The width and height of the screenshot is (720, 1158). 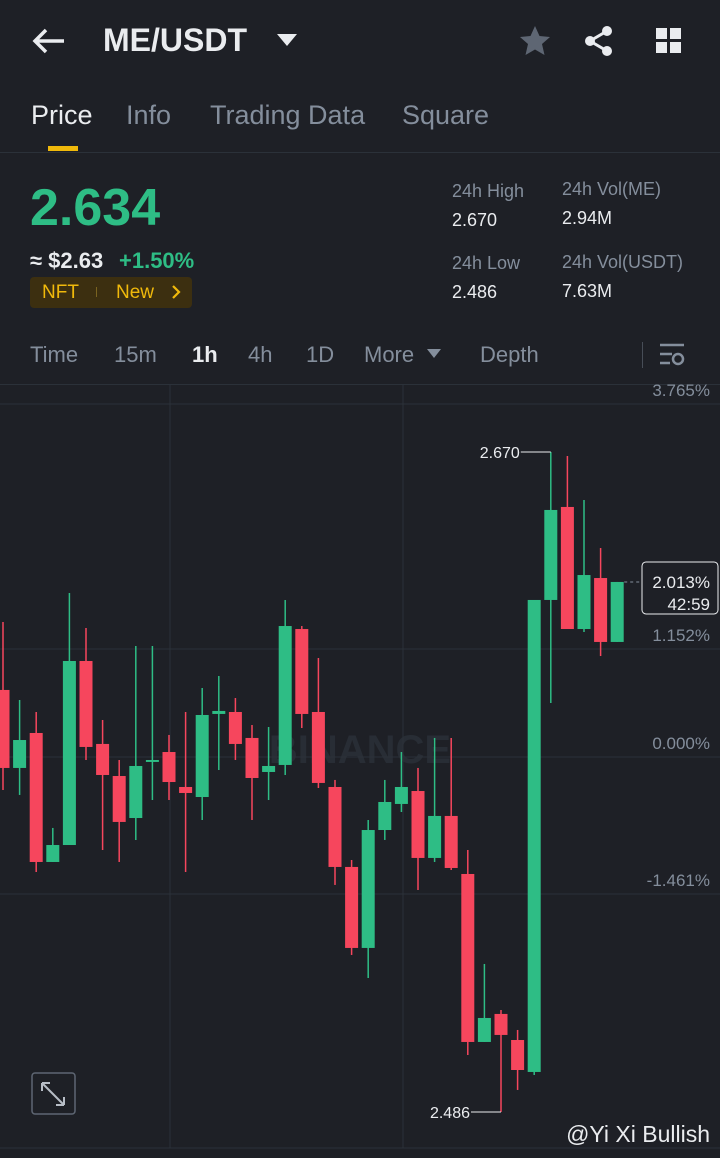 I want to click on tab-indicator, so click(x=63, y=148).